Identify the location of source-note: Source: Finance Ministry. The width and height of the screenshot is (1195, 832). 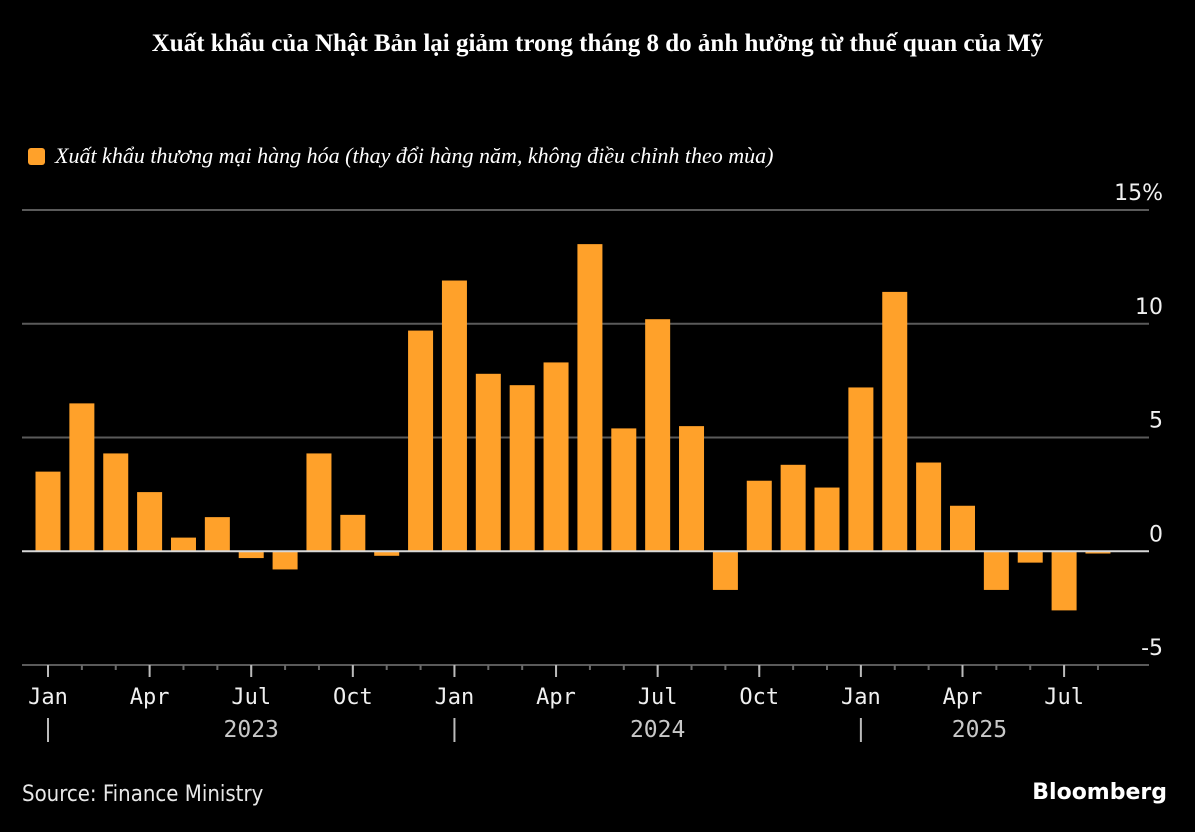
(143, 794).